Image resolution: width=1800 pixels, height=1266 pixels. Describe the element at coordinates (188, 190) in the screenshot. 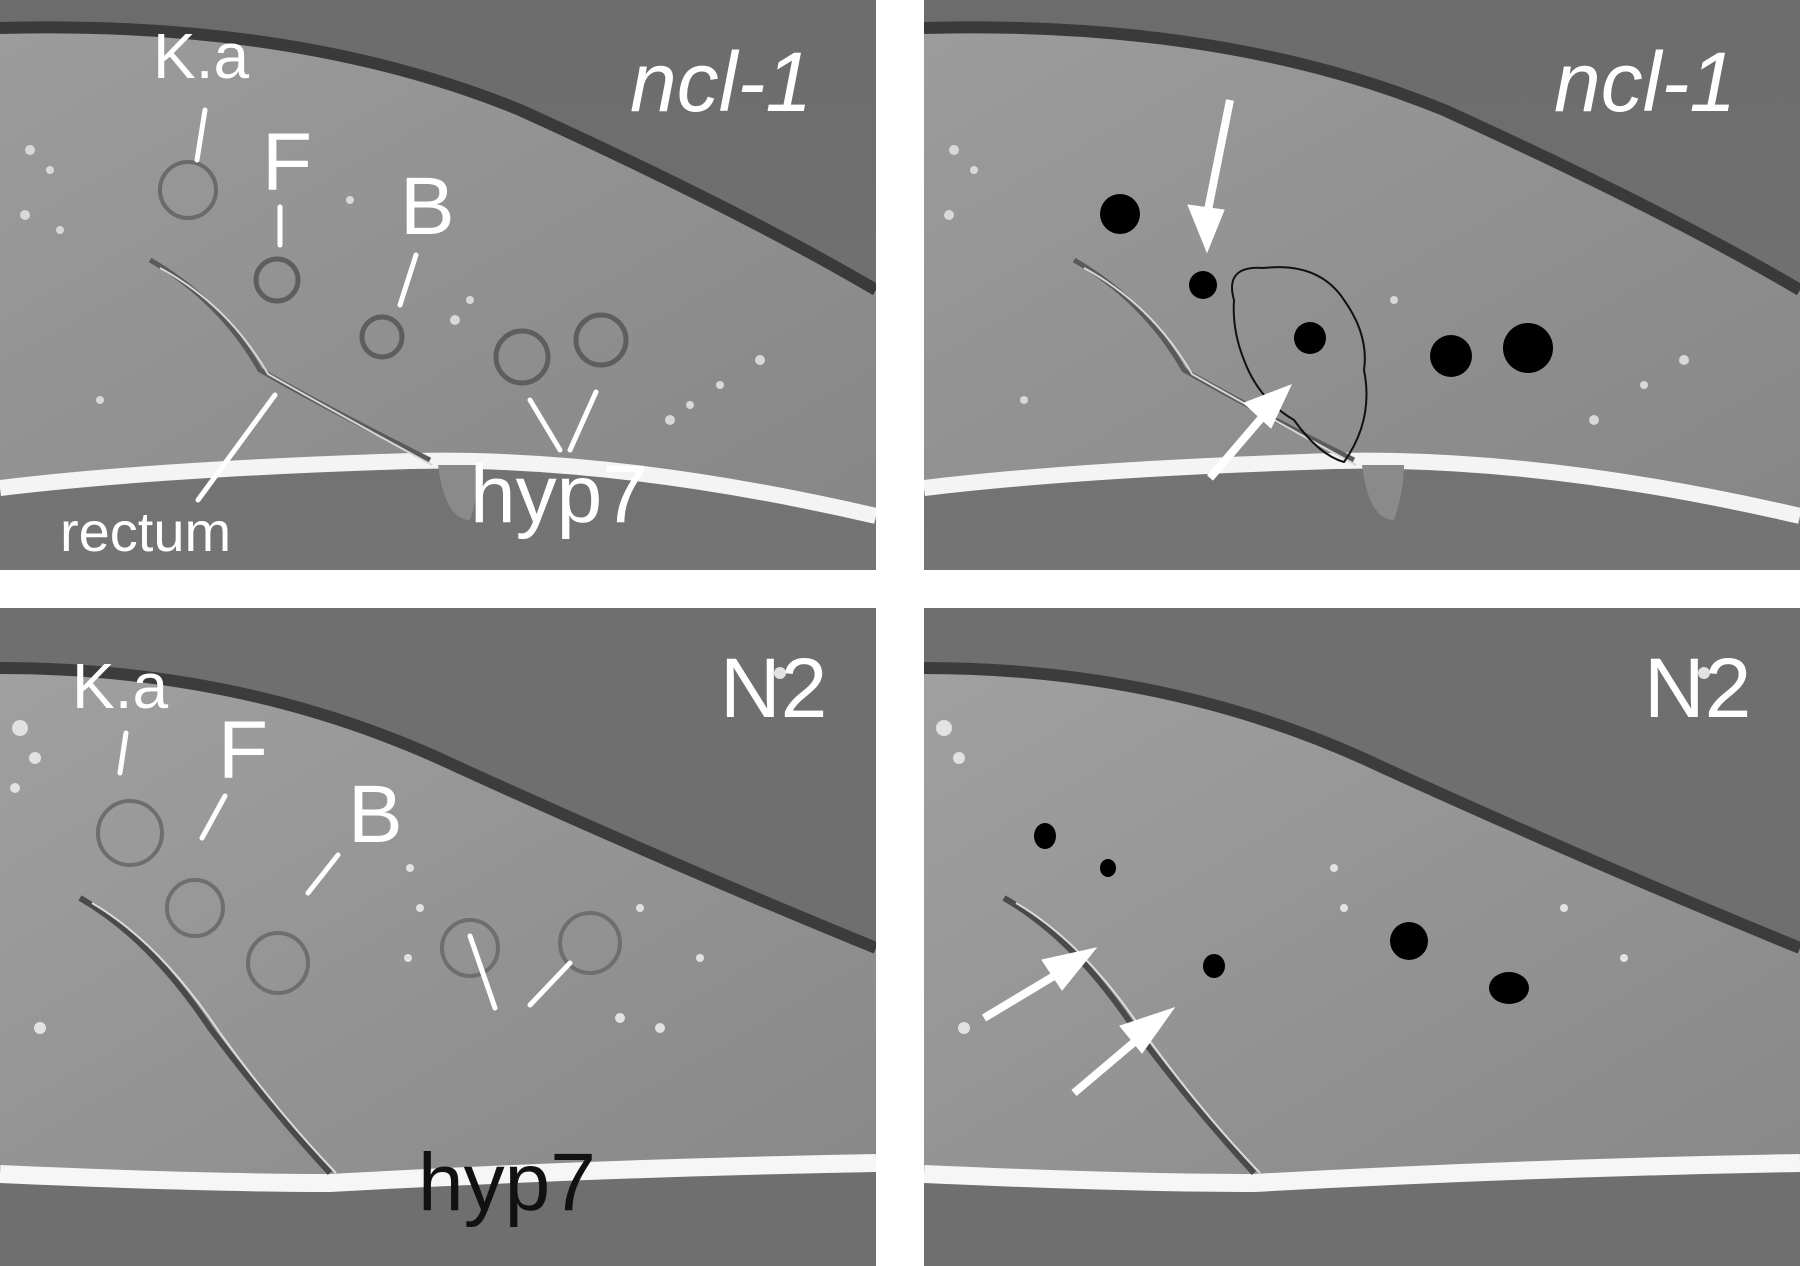

I see `nucleus-ka` at that location.